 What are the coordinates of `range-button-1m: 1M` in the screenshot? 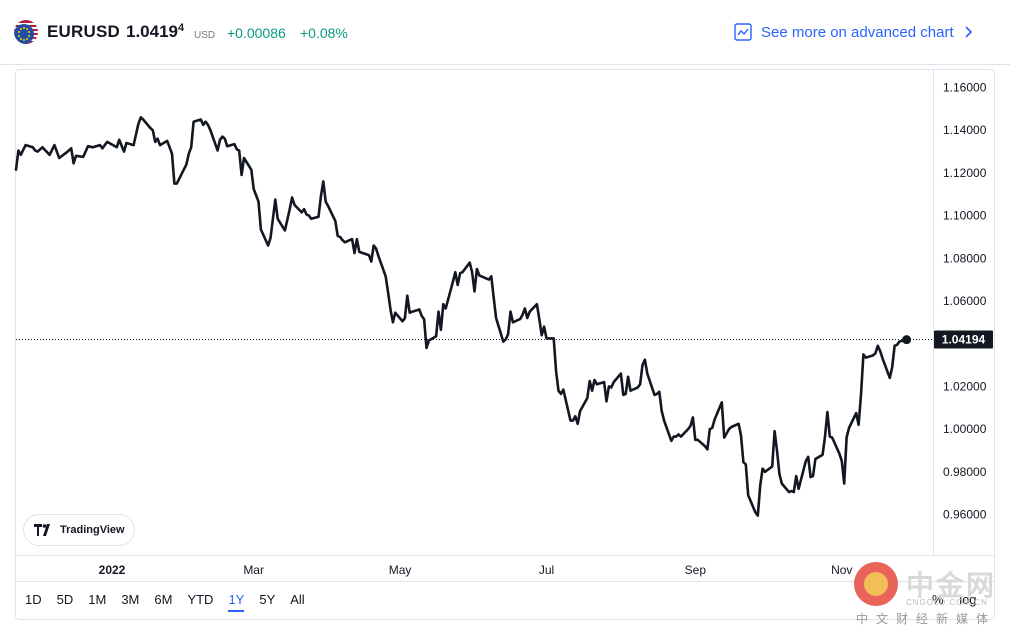 It's located at (97, 599).